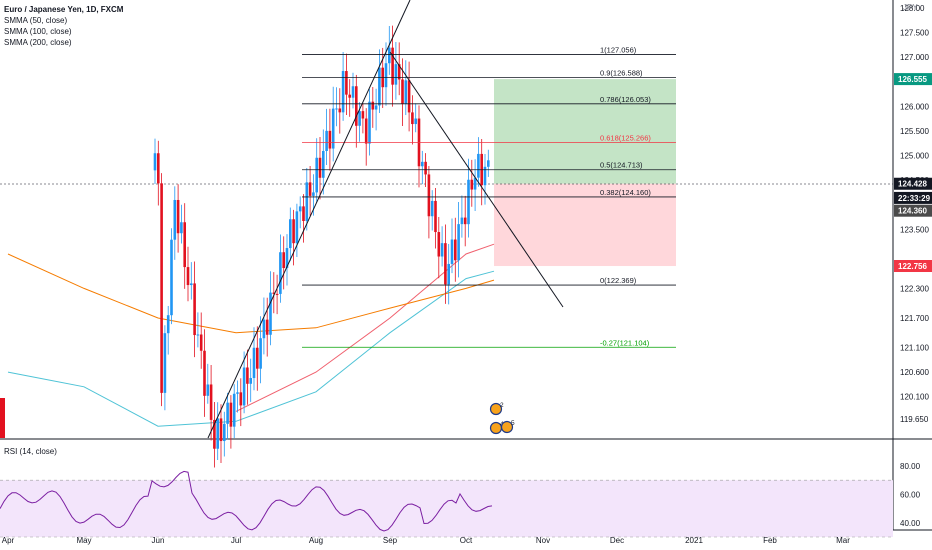 The image size is (932, 550). What do you see at coordinates (625, 99) in the screenshot?
I see `fib-label: 0.786(126.053)` at bounding box center [625, 99].